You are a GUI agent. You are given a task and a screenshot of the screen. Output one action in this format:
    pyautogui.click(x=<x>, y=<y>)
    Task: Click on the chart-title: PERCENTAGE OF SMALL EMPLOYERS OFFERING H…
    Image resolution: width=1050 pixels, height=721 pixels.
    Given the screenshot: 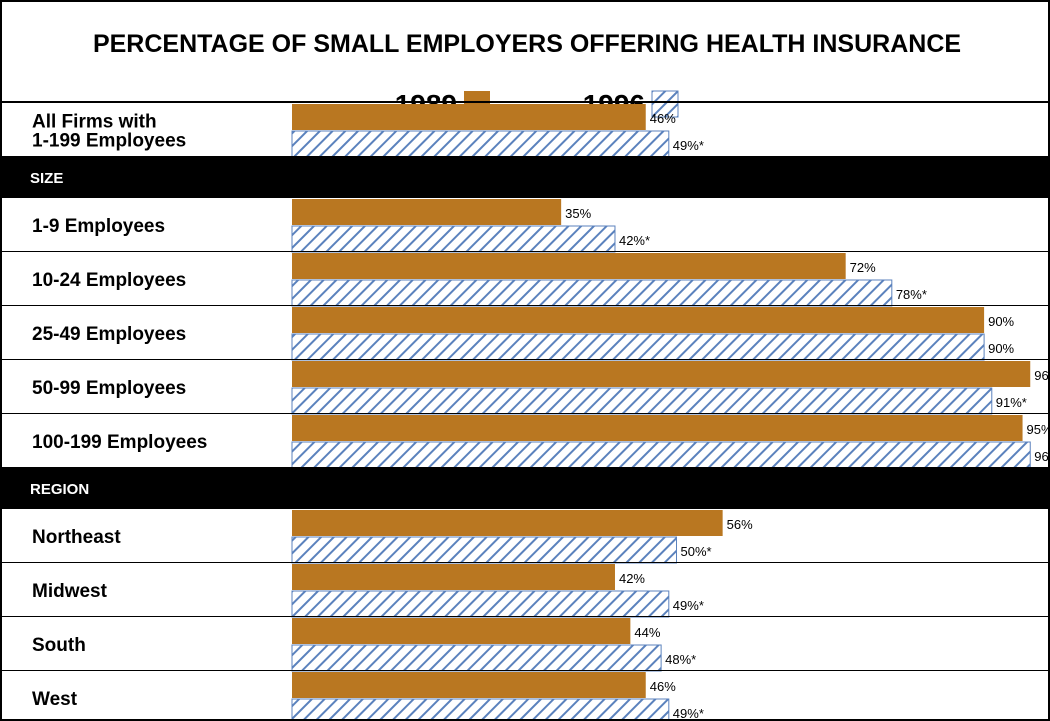 What is the action you would take?
    pyautogui.click(x=527, y=44)
    